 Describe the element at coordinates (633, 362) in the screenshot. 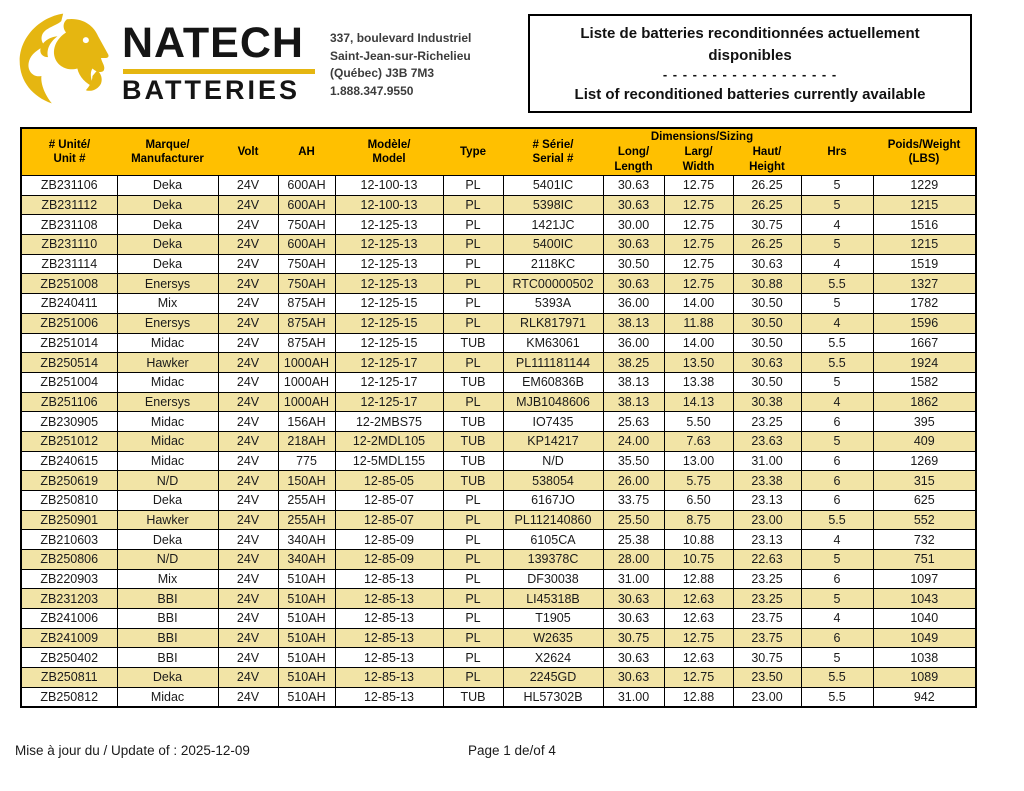

I see `cell-long: 38.25` at that location.